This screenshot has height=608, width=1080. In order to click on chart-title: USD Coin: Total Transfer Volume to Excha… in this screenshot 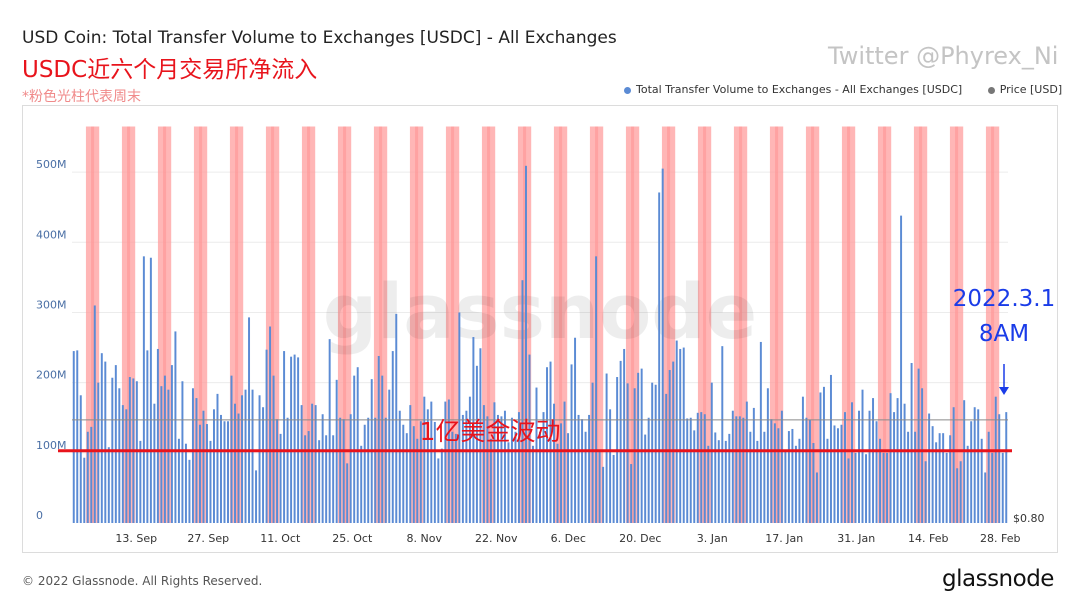, I will do `click(319, 38)`.